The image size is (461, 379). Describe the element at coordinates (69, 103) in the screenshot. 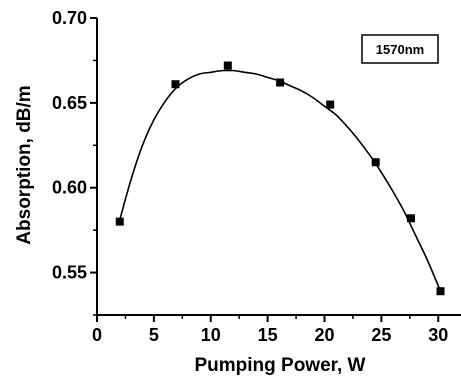

I see `y-tick-label: 0.65` at that location.